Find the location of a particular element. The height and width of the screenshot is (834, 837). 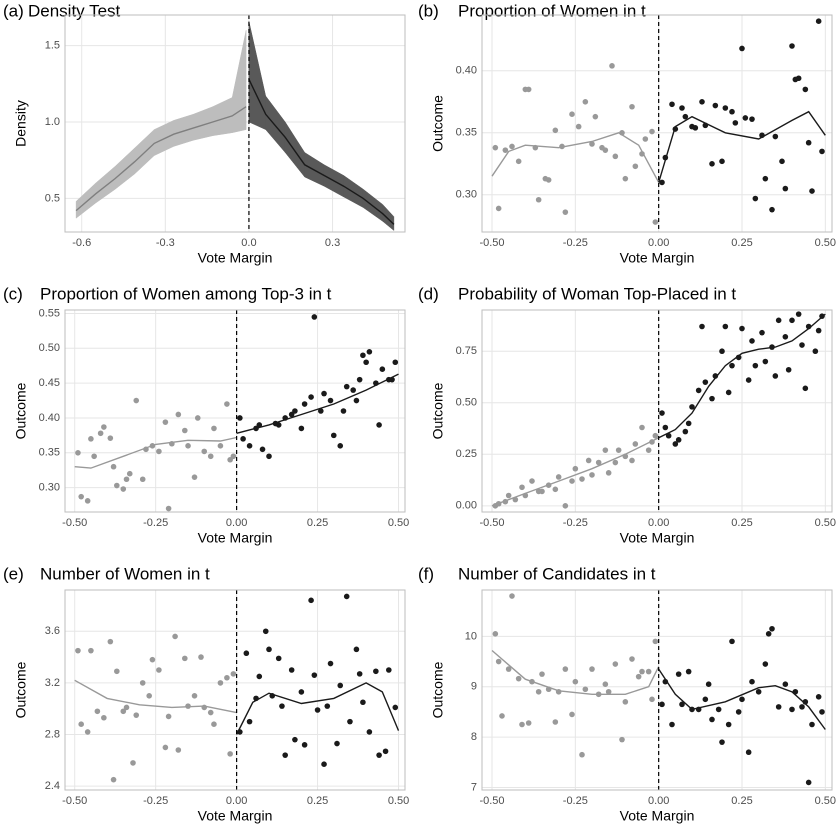

y-tick-label: 2.4 is located at coordinates (52, 786).